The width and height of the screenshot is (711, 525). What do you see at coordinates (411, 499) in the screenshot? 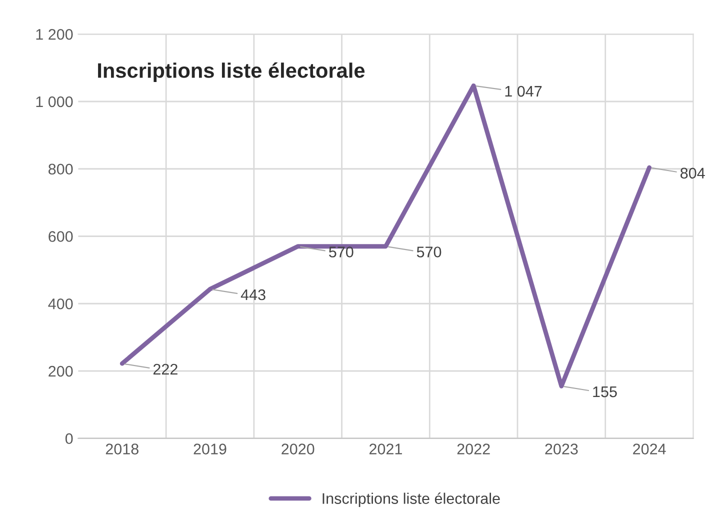
I see `legend-label: Inscriptions liste électorale` at bounding box center [411, 499].